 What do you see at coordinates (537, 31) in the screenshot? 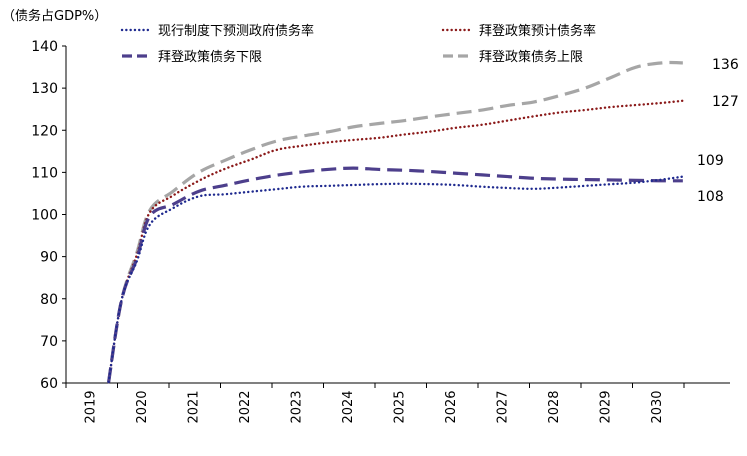
I see `legend-label-biden-policy: 拜登政策预计债务率` at bounding box center [537, 31].